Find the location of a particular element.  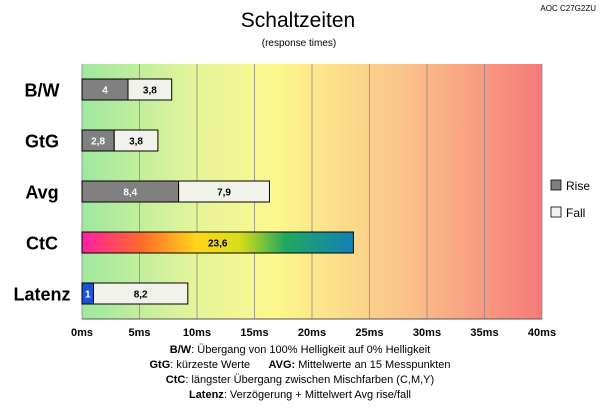

chart-subtitle: (response times) is located at coordinates (299, 43).